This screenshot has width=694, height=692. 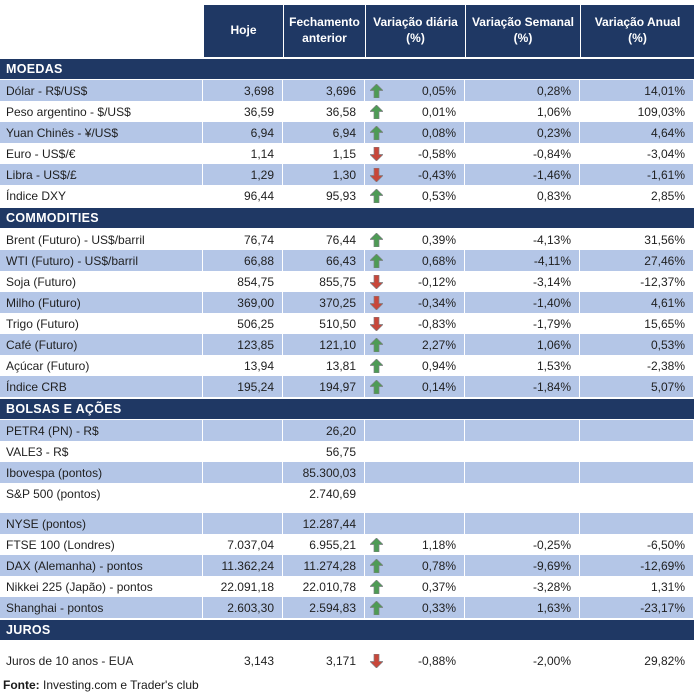 What do you see at coordinates (243, 323) in the screenshot?
I see `hoje-value: 506,25` at bounding box center [243, 323].